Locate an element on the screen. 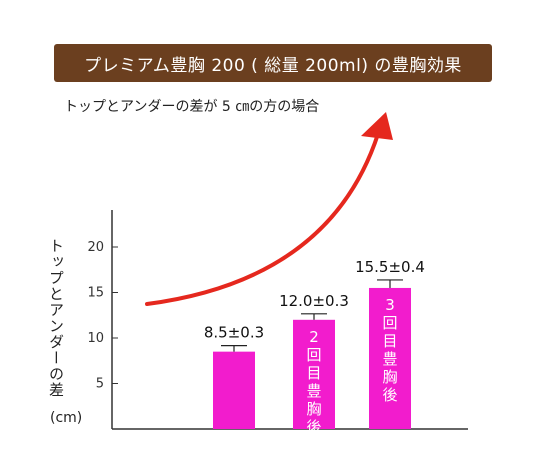  value-label: 15.5±0.4 is located at coordinates (390, 267).